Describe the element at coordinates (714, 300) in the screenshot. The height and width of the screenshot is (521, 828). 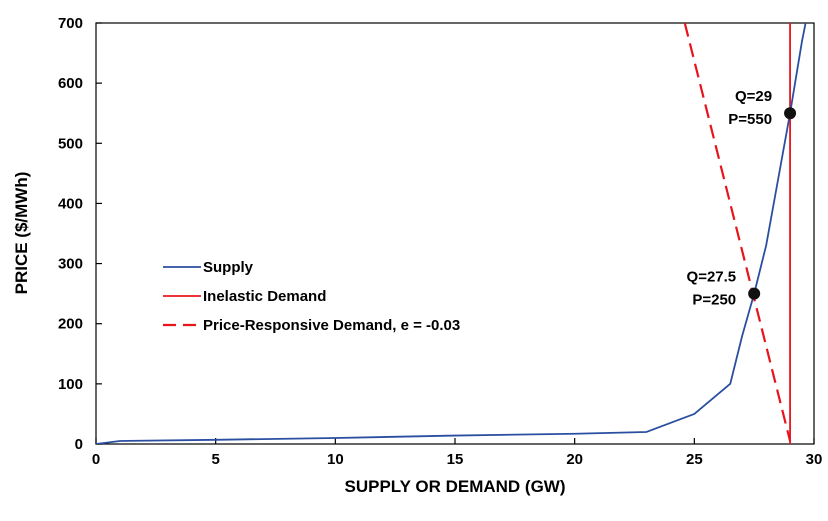
I see `marker-label-p: P=250` at that location.